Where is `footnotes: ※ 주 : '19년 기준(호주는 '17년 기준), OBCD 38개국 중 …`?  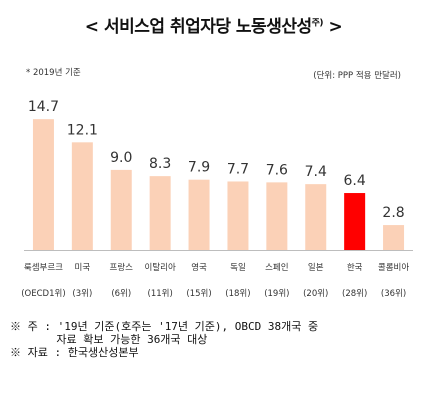 footnotes: ※ 주 : '19년 기준(호주는 '17년 기준), OBCD 38개국 중 … is located at coordinates (215, 339).